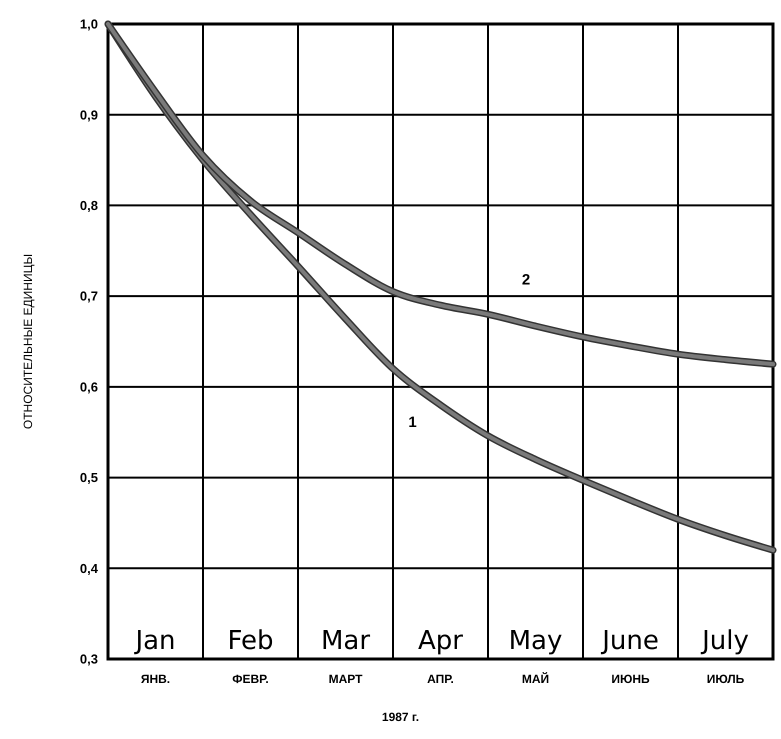 The width and height of the screenshot is (781, 739). What do you see at coordinates (412, 422) in the screenshot?
I see `series-label: 1` at bounding box center [412, 422].